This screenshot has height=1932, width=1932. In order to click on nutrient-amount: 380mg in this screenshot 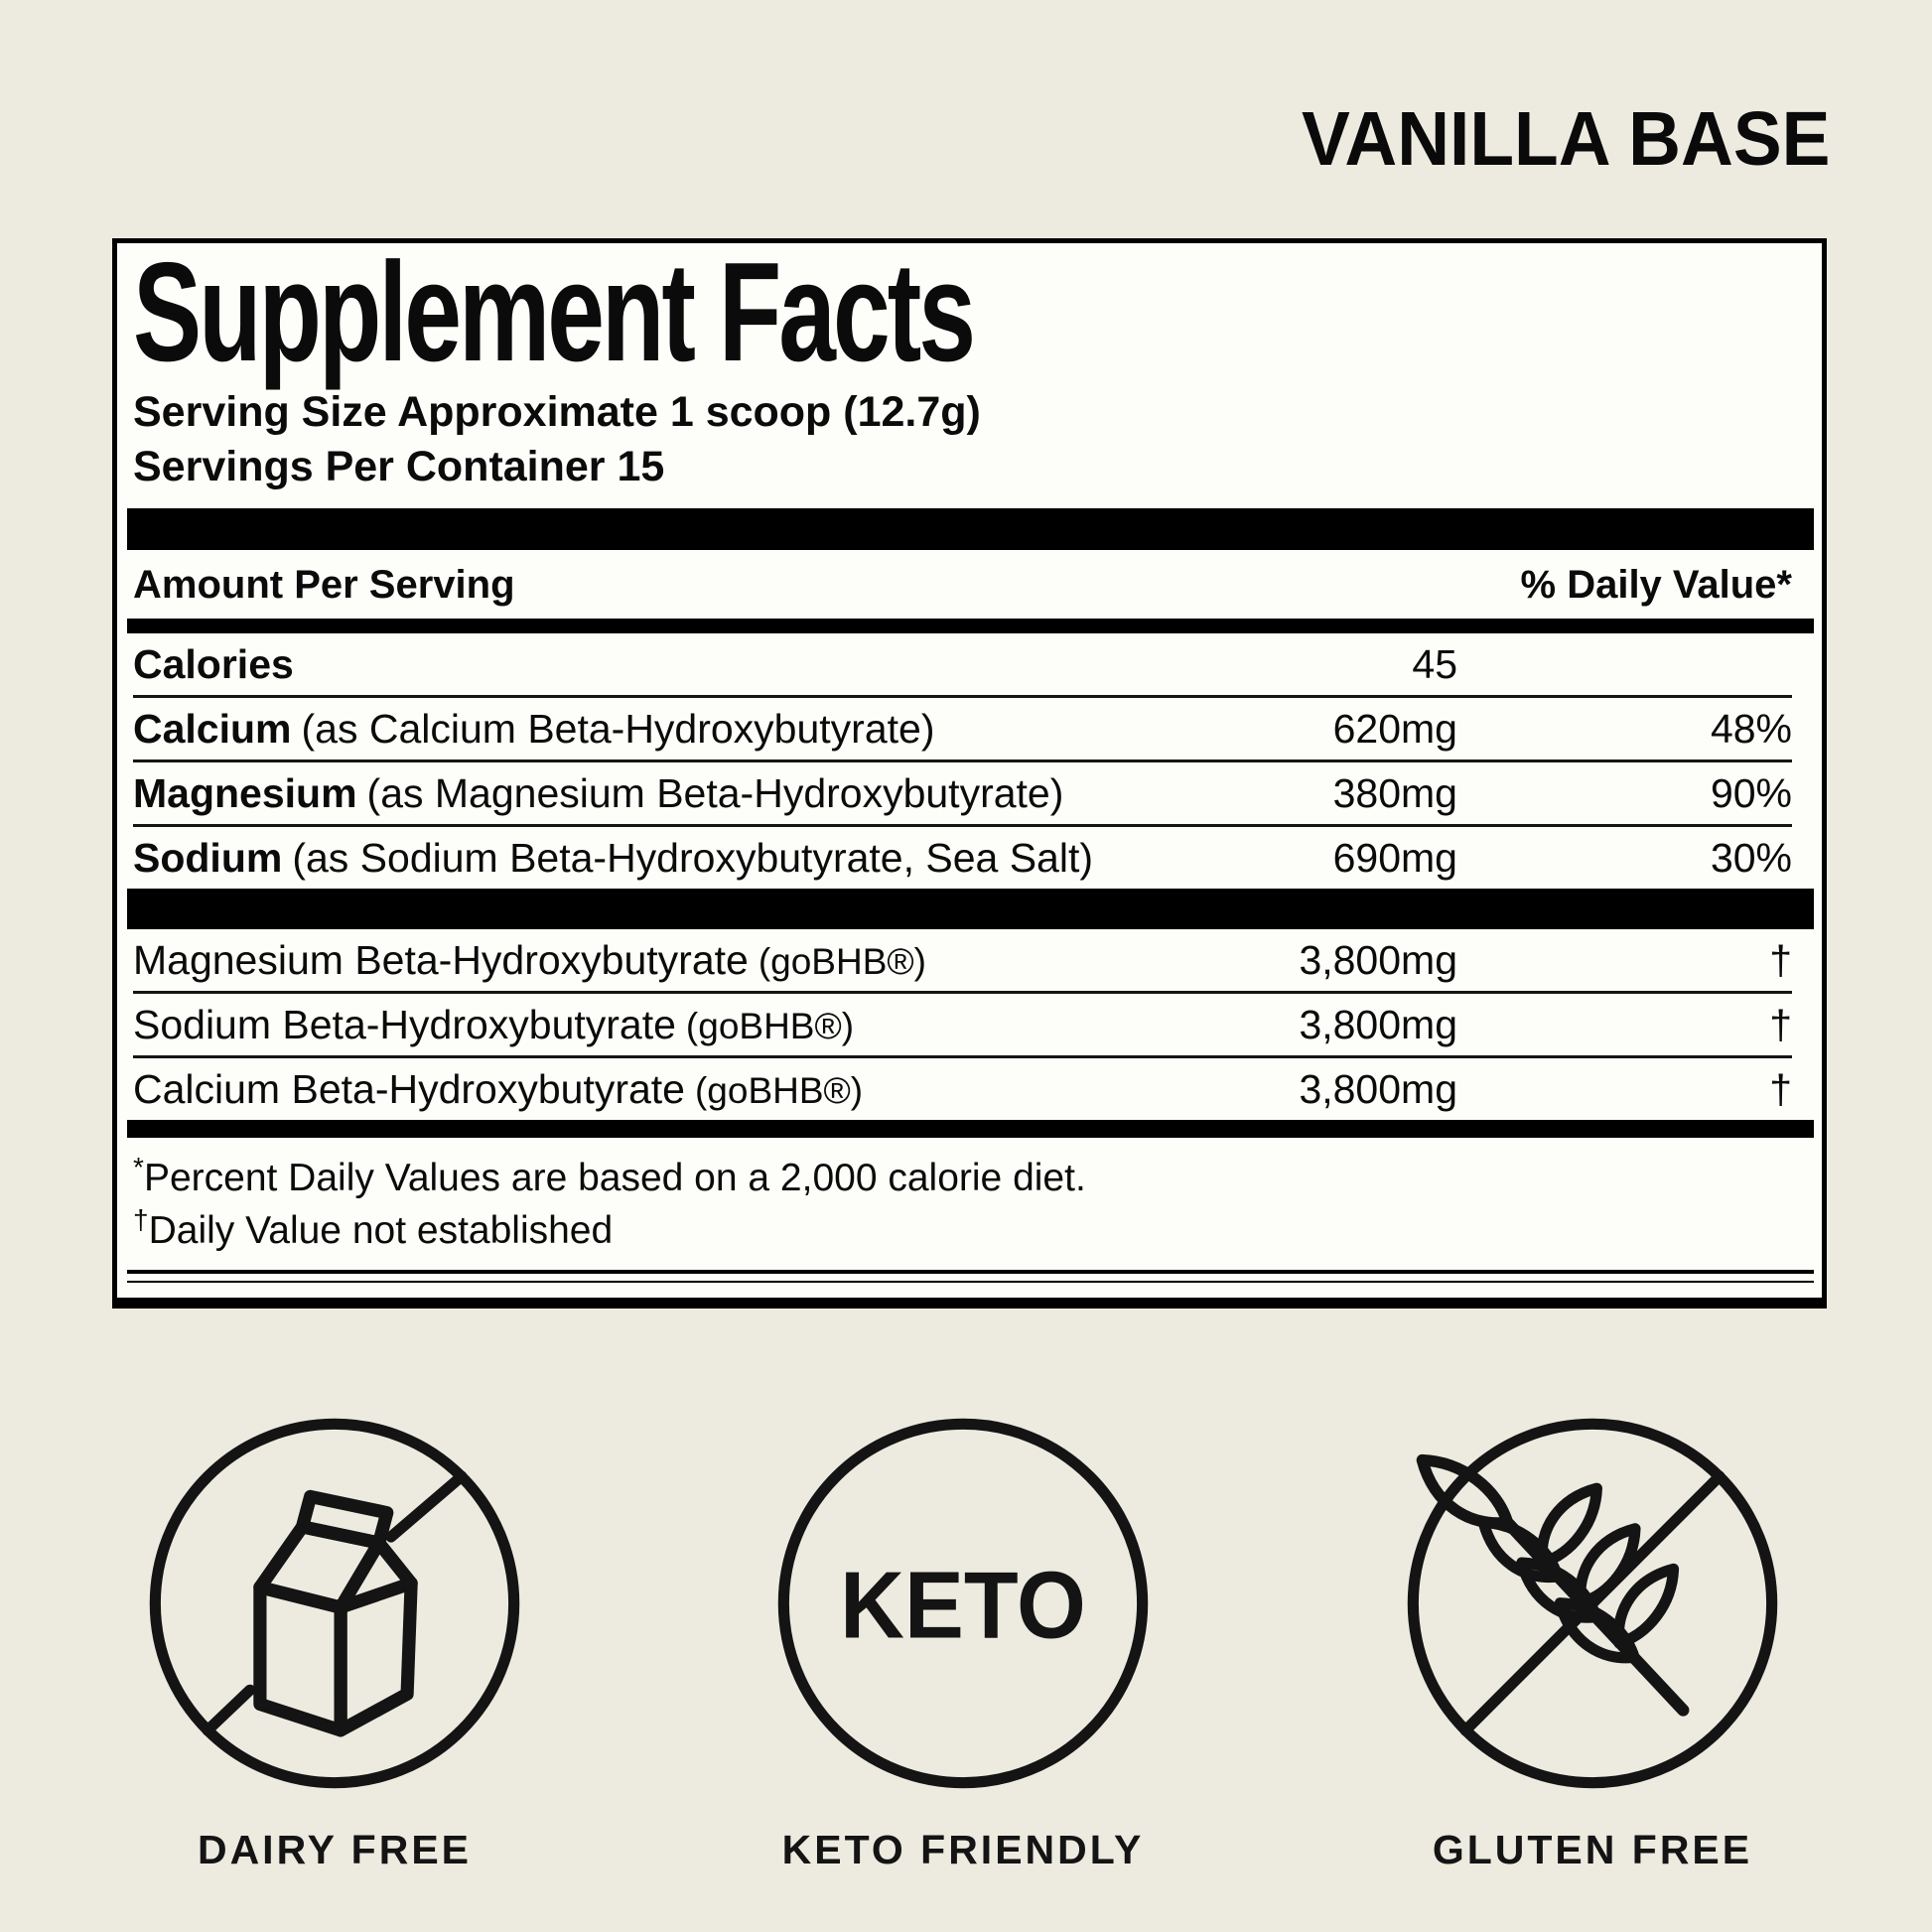, I will do `click(1395, 793)`.